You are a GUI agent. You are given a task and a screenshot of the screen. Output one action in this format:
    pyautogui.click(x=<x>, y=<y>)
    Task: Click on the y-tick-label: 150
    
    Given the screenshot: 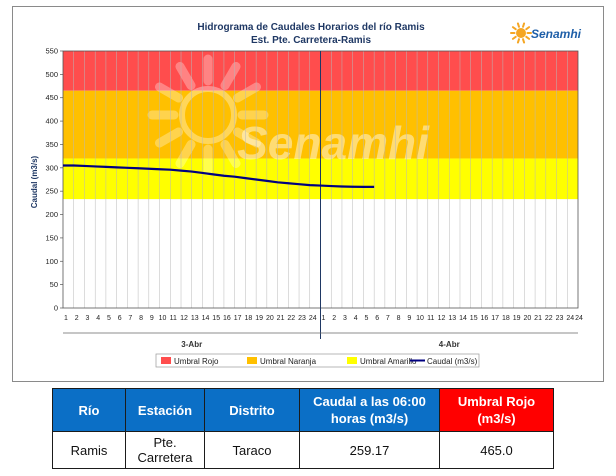 What is the action you would take?
    pyautogui.click(x=51, y=237)
    